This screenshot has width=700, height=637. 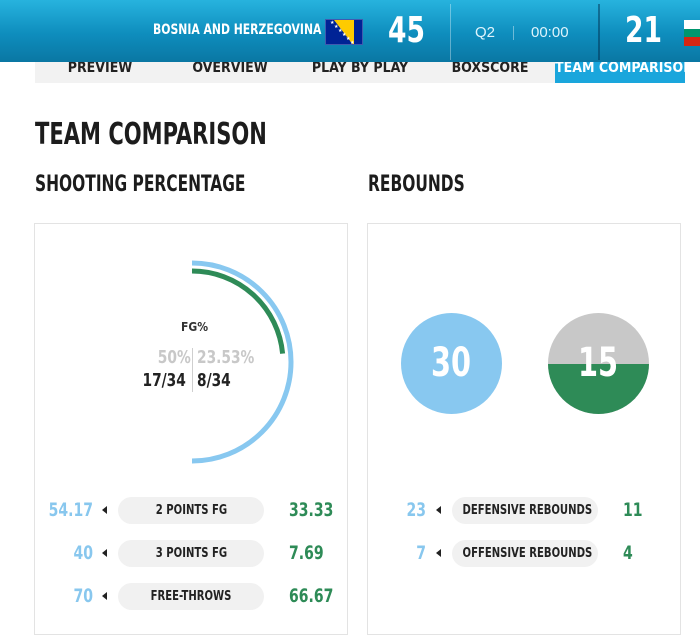 What do you see at coordinates (628, 553) in the screenshot?
I see `away-offensive-rebounds: 4` at bounding box center [628, 553].